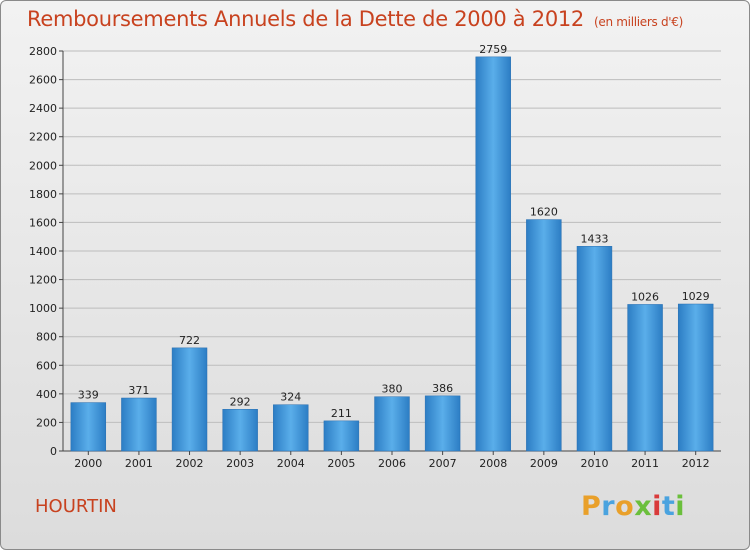 The width and height of the screenshot is (750, 550). I want to click on bar-2008, so click(493, 254).